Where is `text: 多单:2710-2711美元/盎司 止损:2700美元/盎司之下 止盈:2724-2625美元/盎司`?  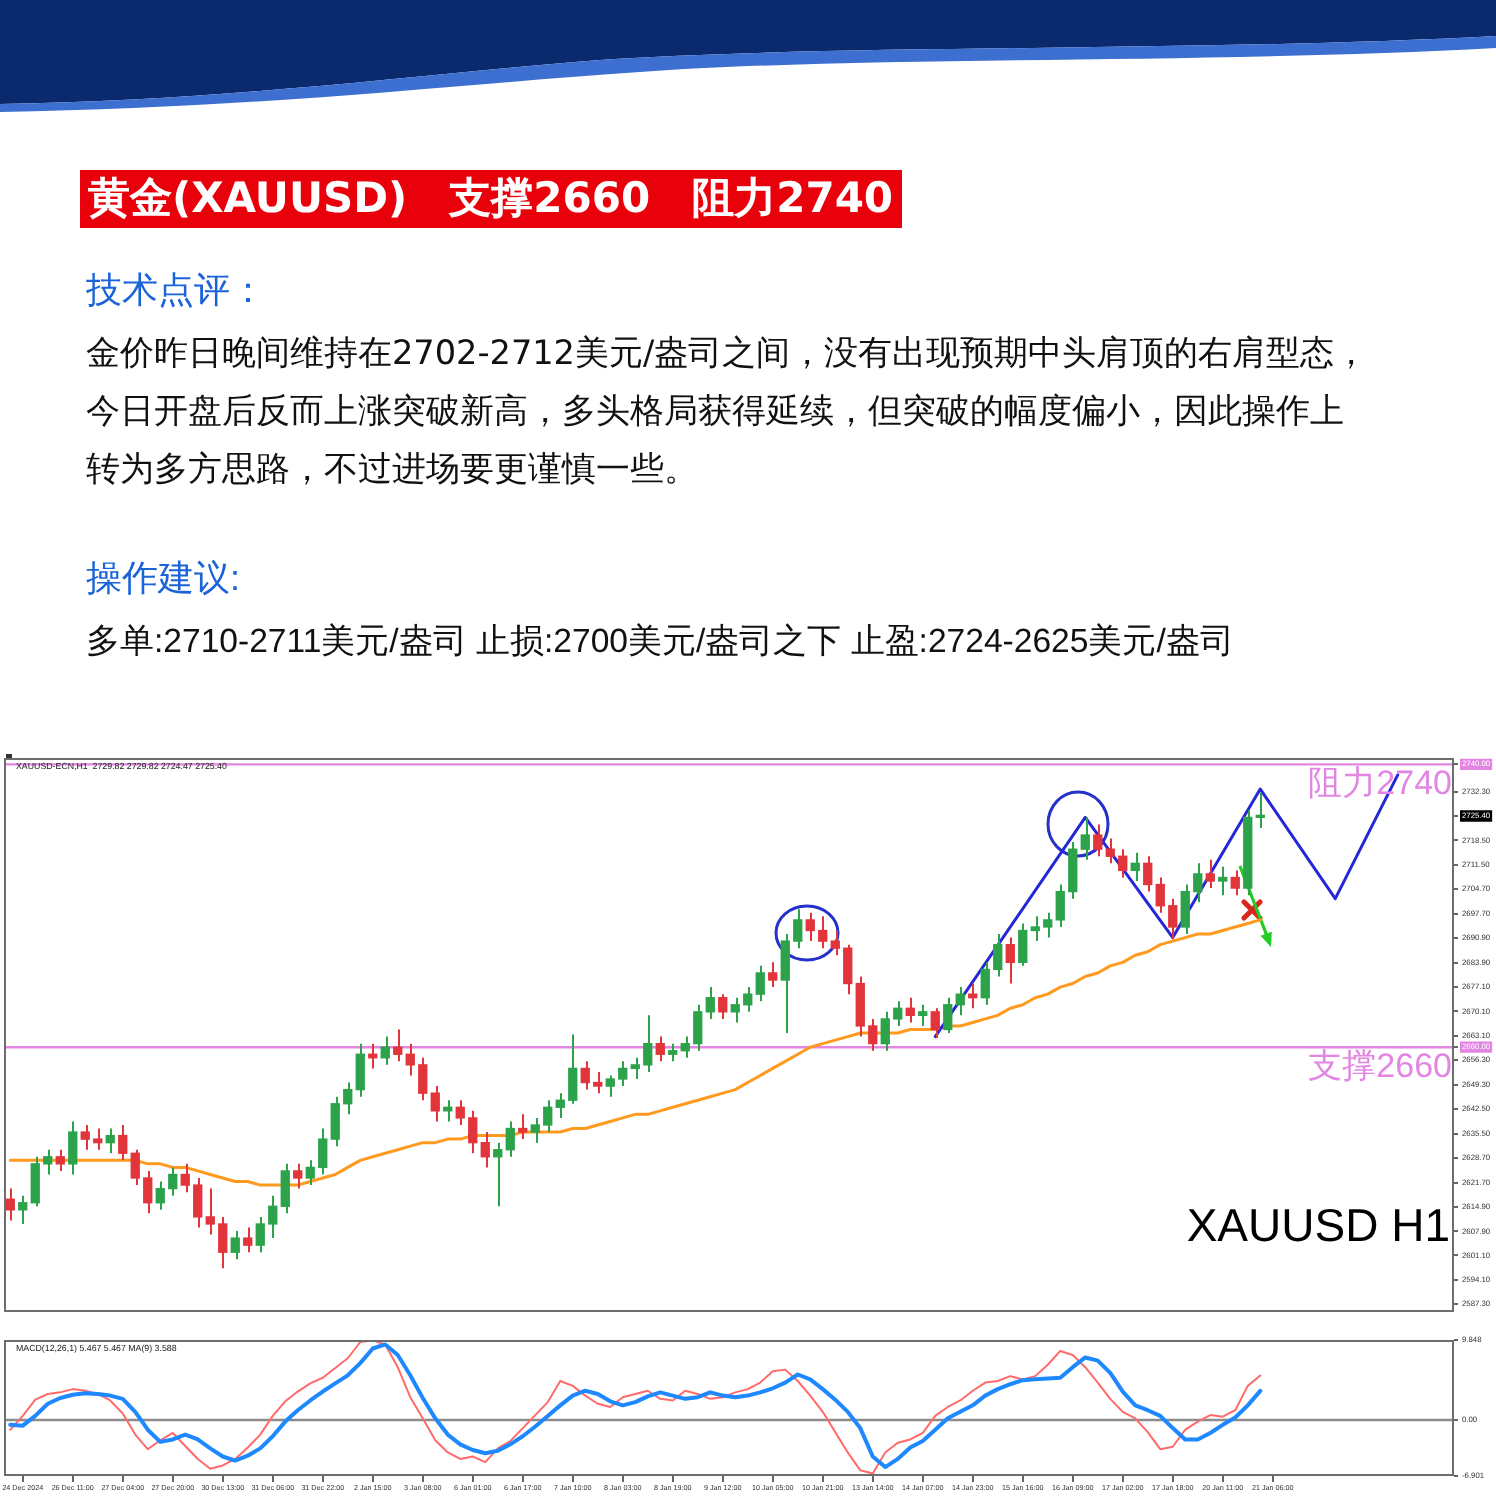
text: 多单:2710-2711美元/盎司 止损:2700美元/盎司之下 止盈:2724-2625美元/盎司 is located at coordinates (661, 642).